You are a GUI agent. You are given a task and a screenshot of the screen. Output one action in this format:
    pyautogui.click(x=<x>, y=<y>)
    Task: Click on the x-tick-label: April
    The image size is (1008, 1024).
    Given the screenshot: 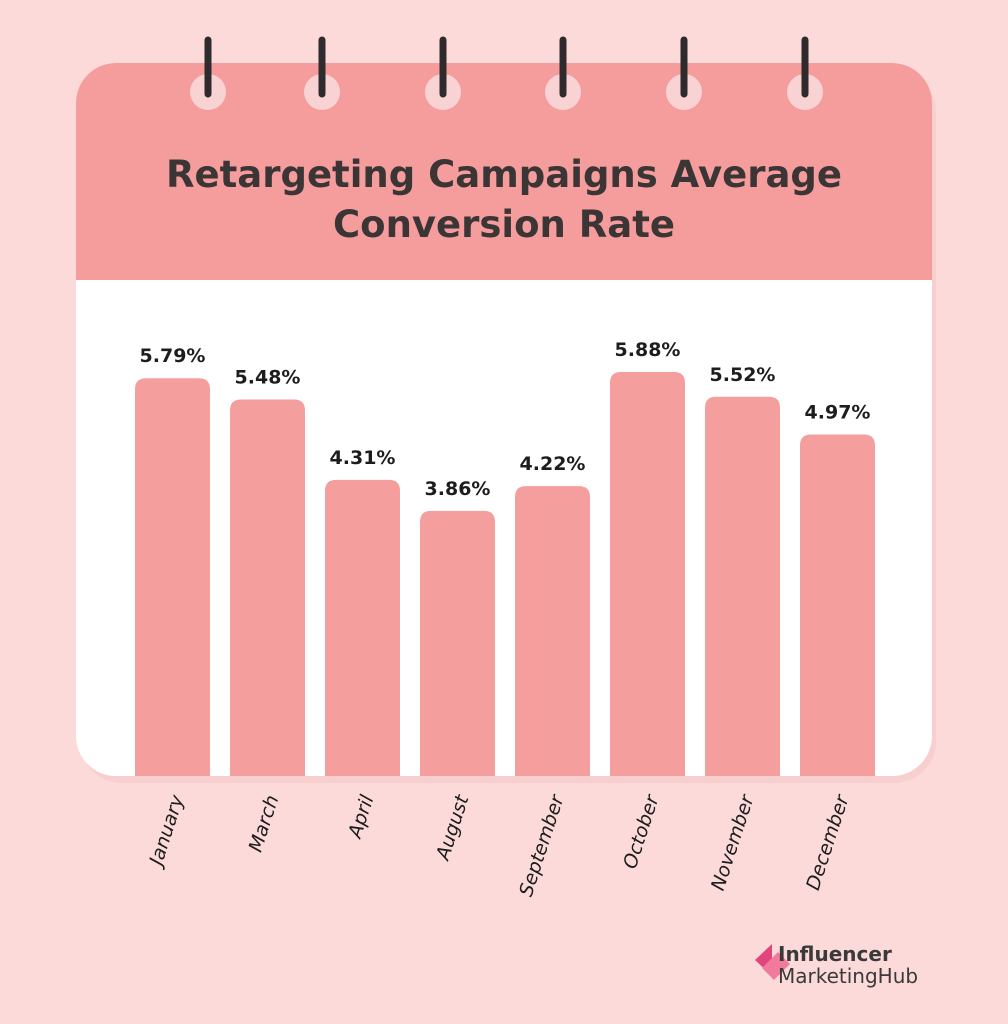 What is the action you would take?
    pyautogui.click(x=361, y=817)
    